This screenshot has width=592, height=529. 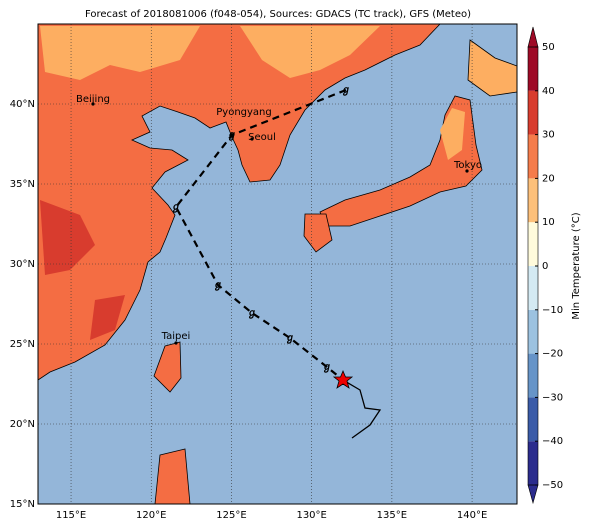 I want to click on city-label: Pyongyang, so click(x=243, y=112).